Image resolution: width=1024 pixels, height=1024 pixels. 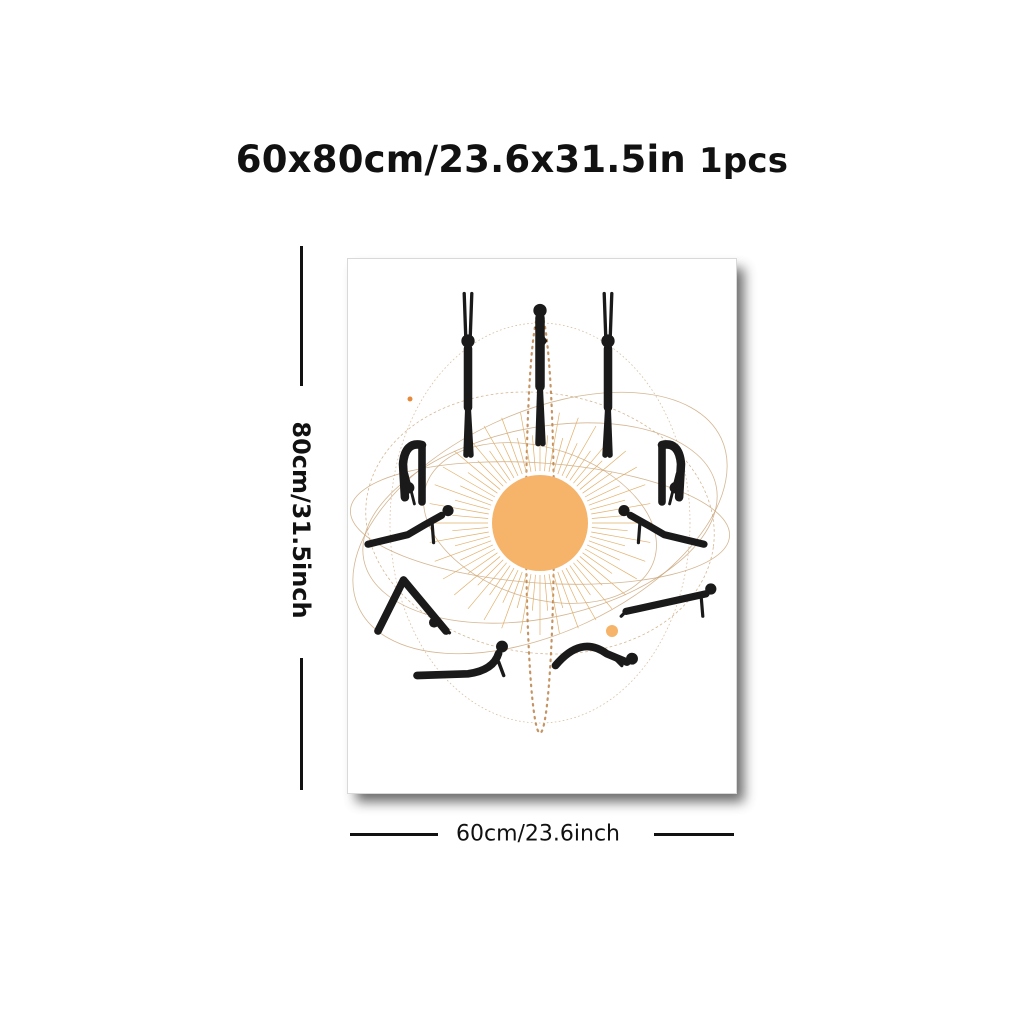 I want to click on plank-pose, so click(x=668, y=600).